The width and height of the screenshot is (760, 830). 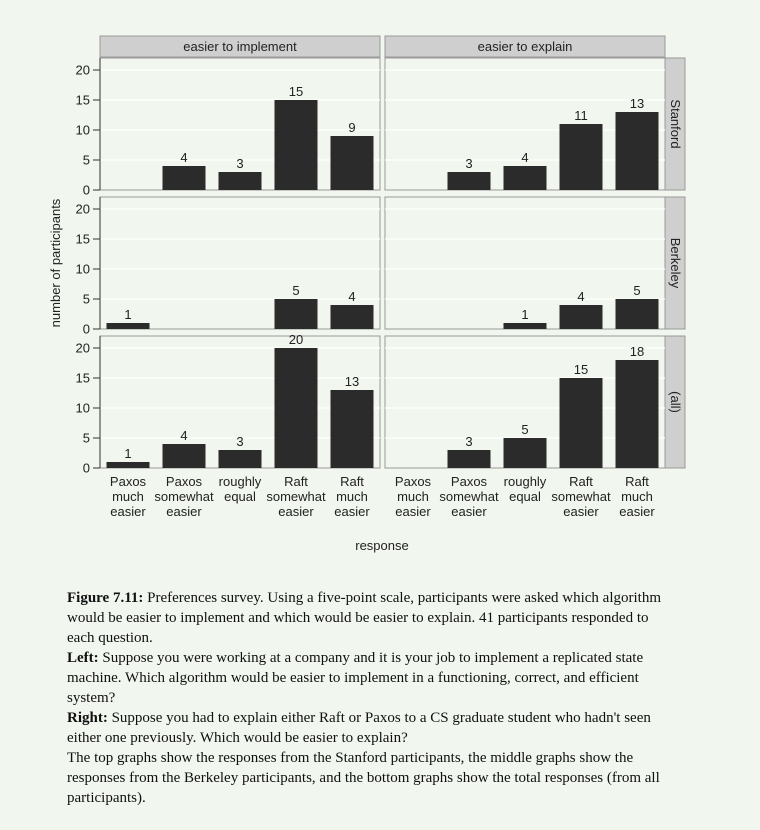 What do you see at coordinates (675, 263) in the screenshot?
I see `row-strip-label: Berkeley` at bounding box center [675, 263].